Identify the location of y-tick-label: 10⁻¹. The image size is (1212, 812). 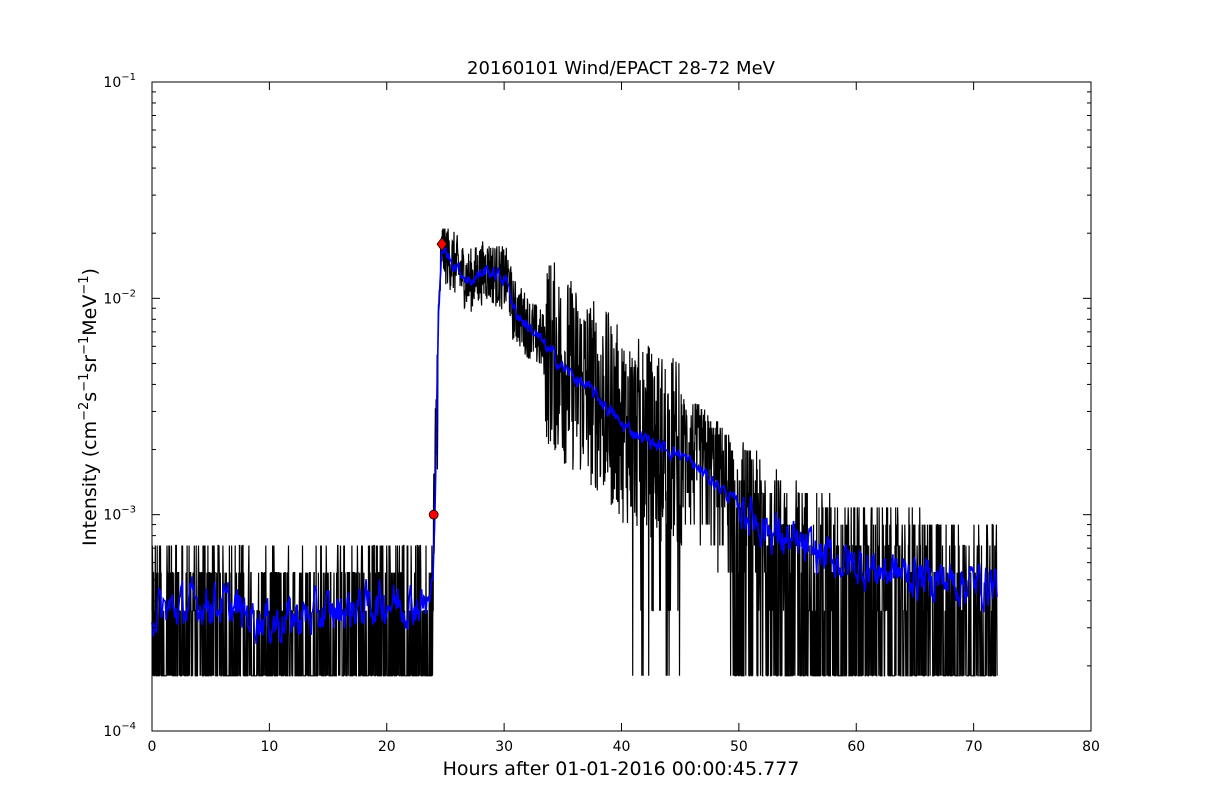
(119, 81).